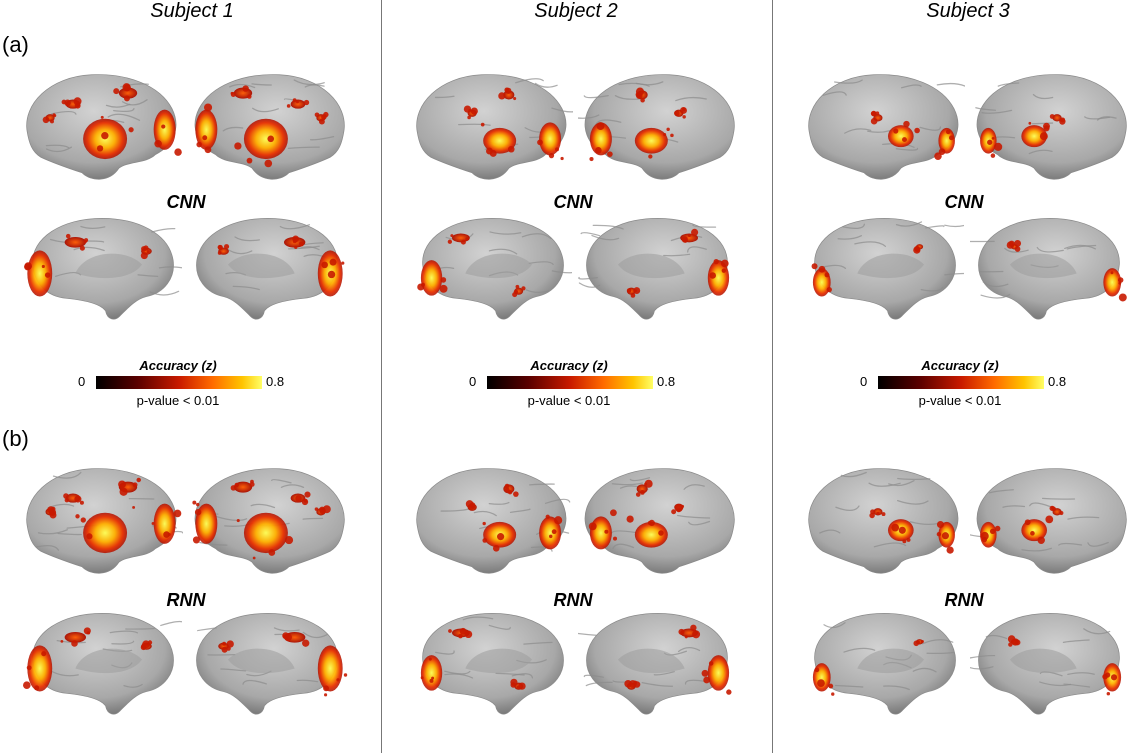  Describe the element at coordinates (573, 600) in the screenshot. I see `model-label-rnn-subject-2: RNN` at that location.